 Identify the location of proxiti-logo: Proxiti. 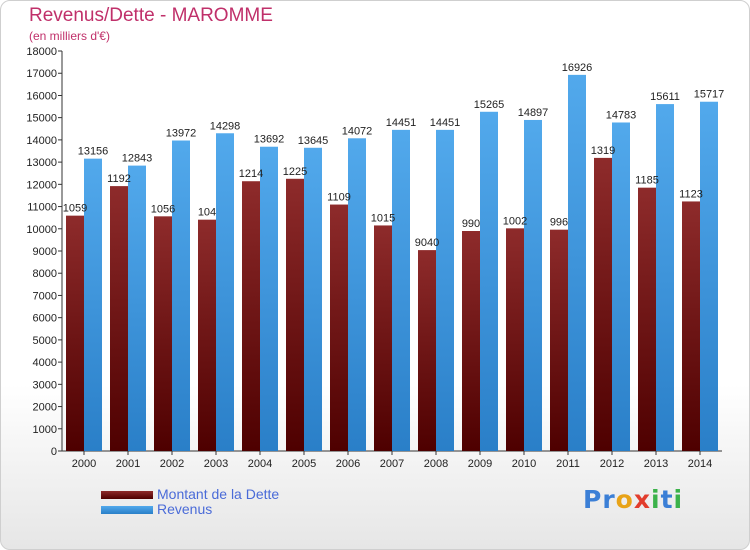
(633, 499).